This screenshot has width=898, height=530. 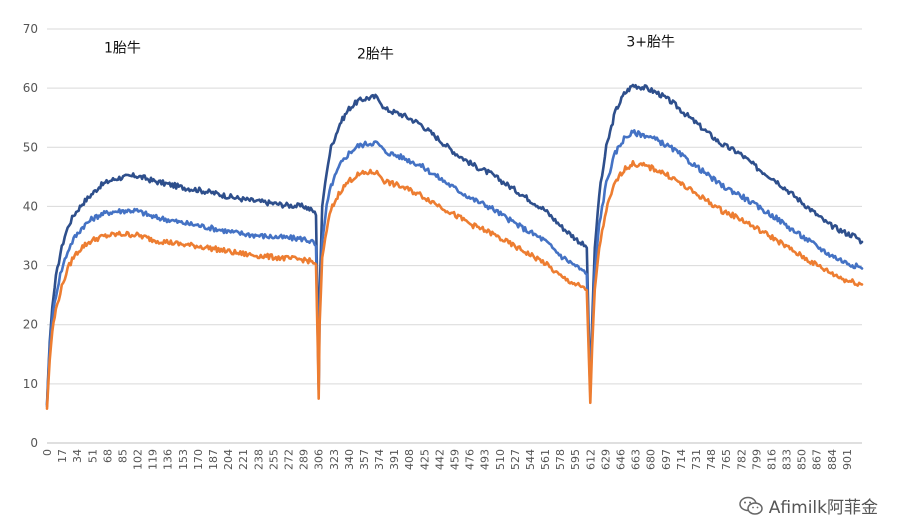 What do you see at coordinates (30, 236) in the screenshot?
I see `y-axis: 0 10 20 30 40 50 60 70` at bounding box center [30, 236].